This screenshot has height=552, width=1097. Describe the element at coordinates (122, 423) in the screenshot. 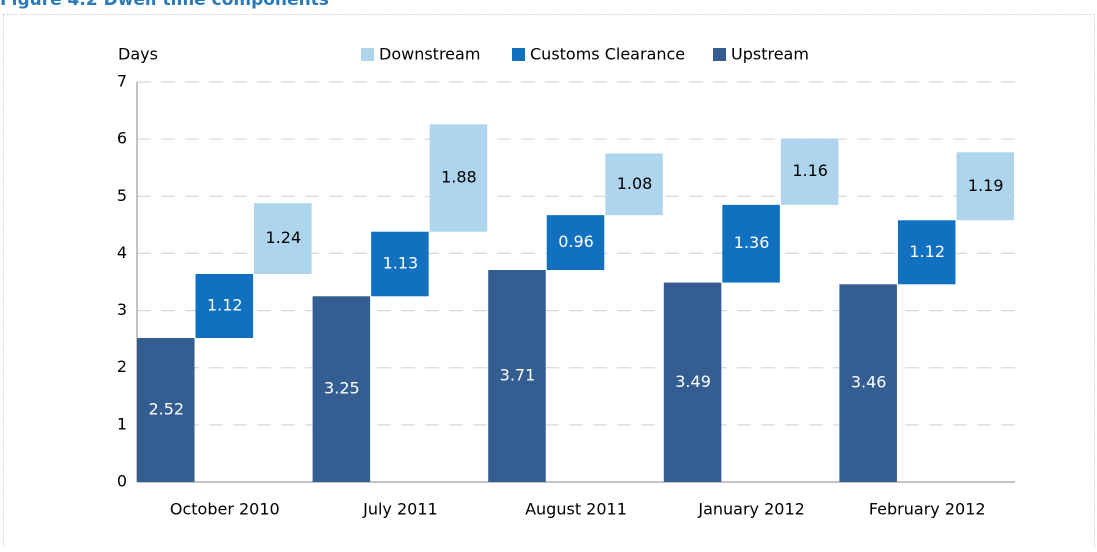

I see `y-tick-label: 1` at that location.